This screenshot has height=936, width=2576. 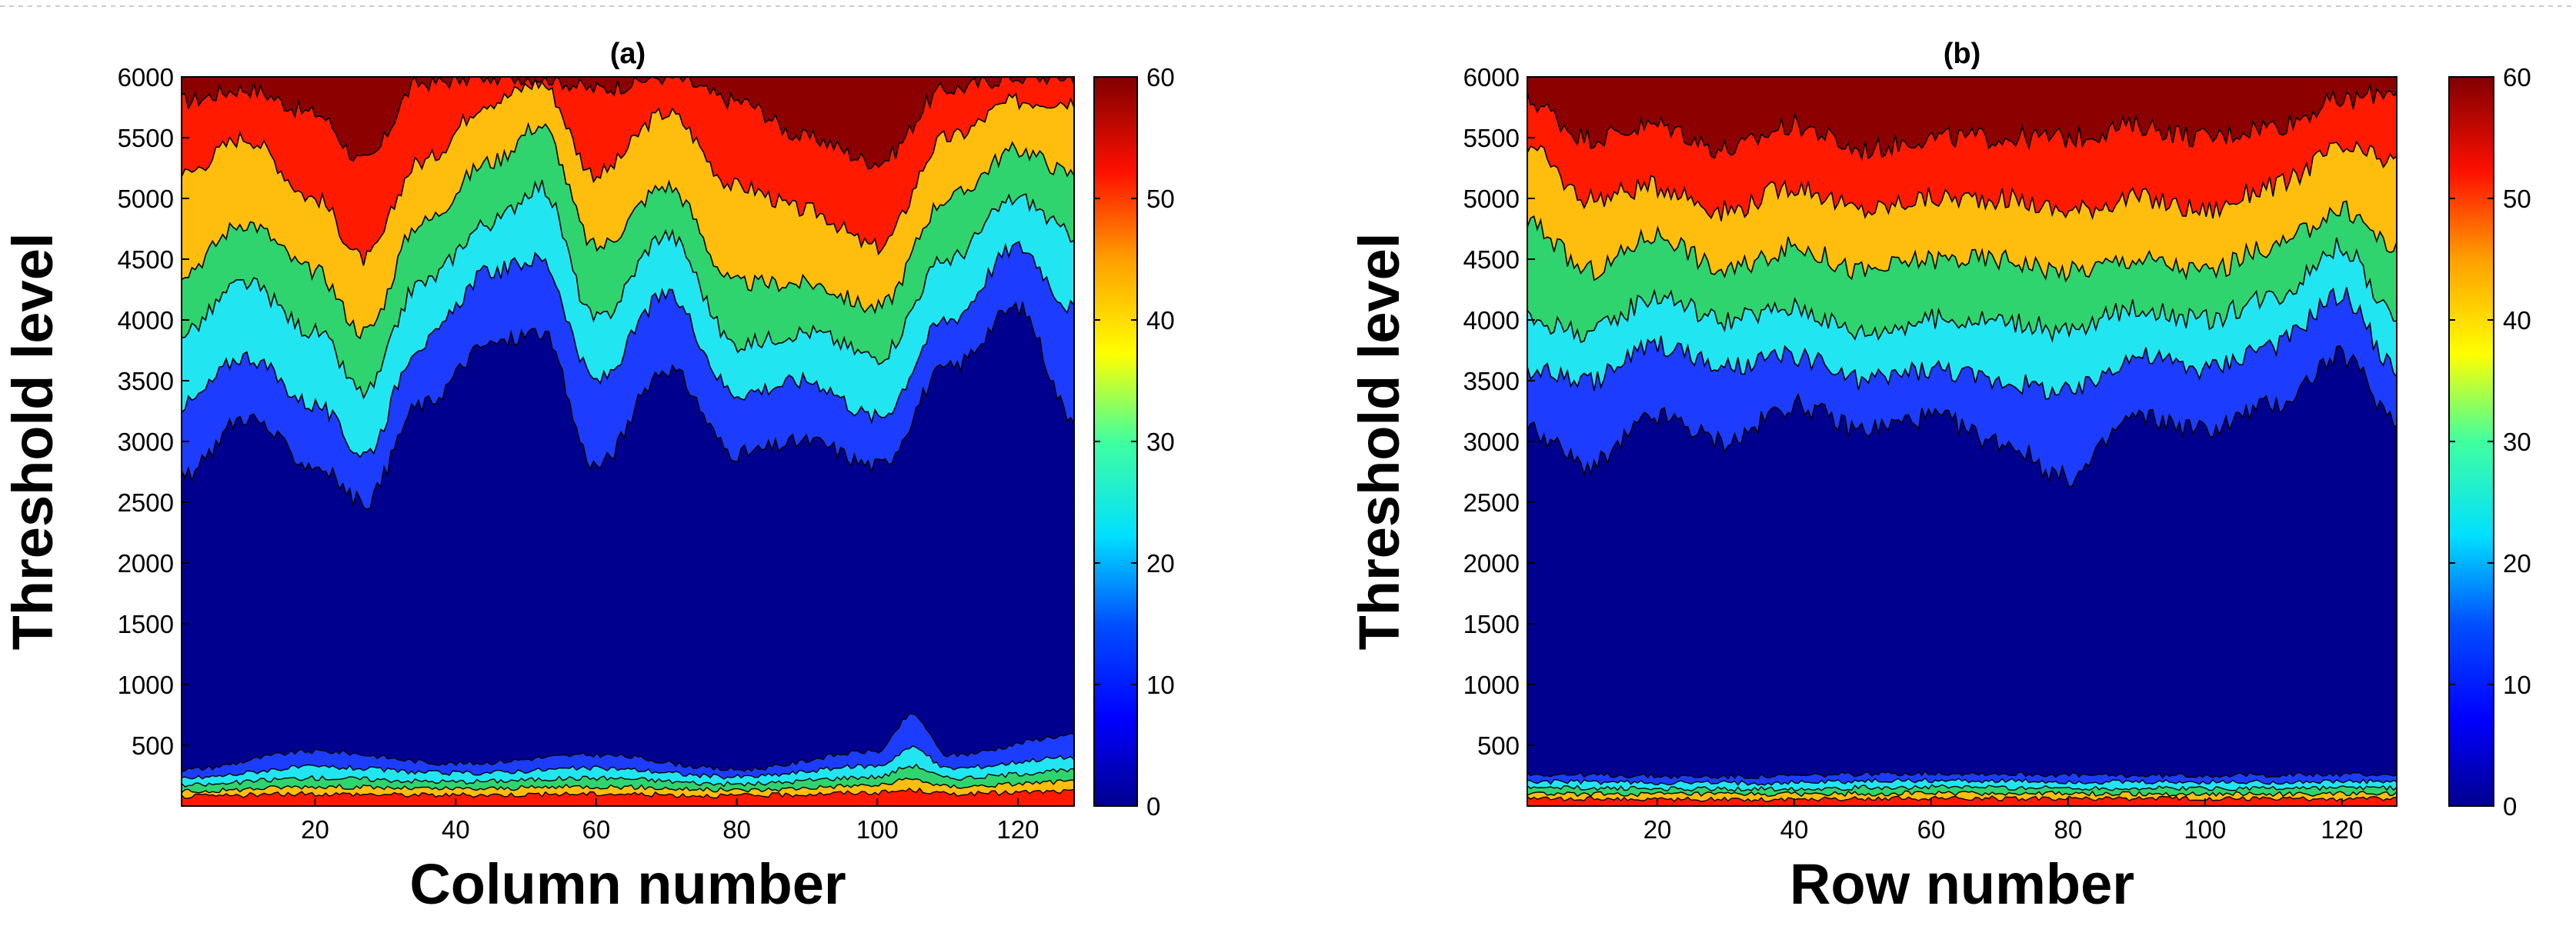 I want to click on x-axis-title: Column number, so click(x=627, y=884).